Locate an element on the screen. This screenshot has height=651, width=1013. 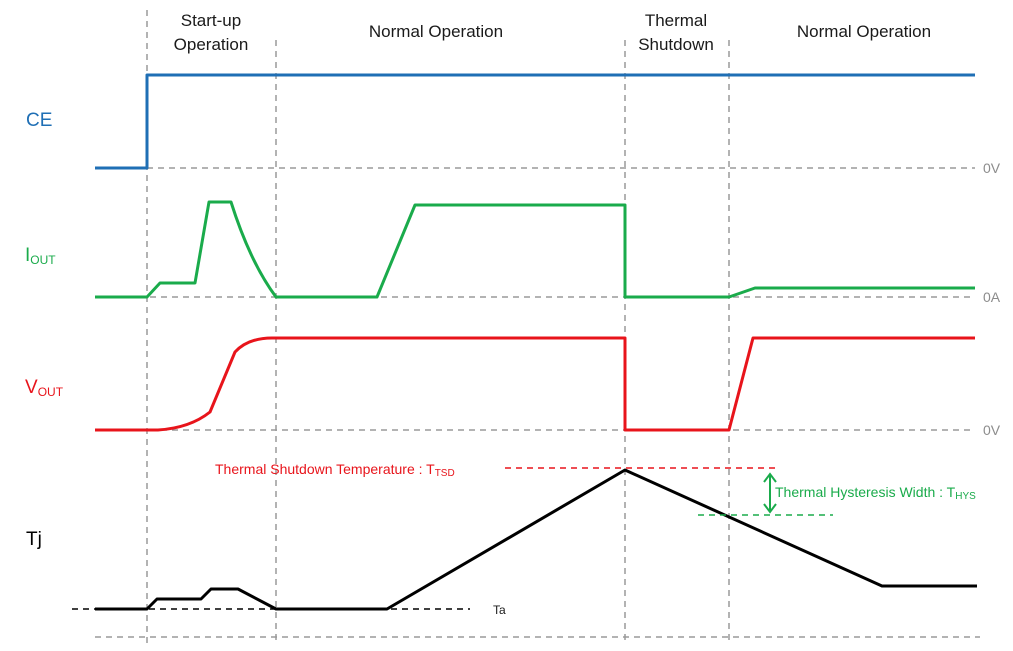
label-vout: VOUT is located at coordinates (44, 388).